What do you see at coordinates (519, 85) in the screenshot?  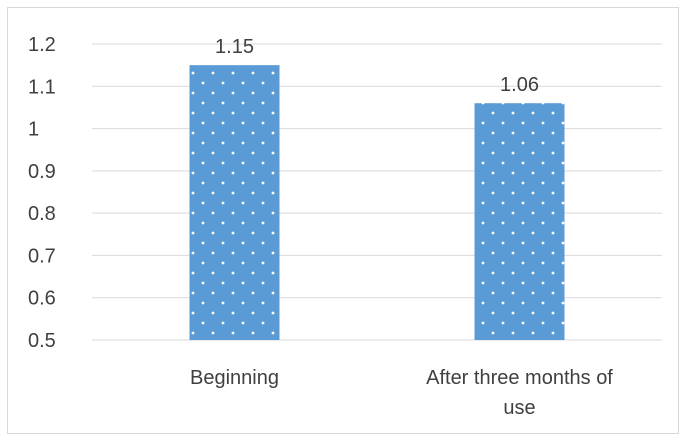 I see `data-label: 1.06` at bounding box center [519, 85].